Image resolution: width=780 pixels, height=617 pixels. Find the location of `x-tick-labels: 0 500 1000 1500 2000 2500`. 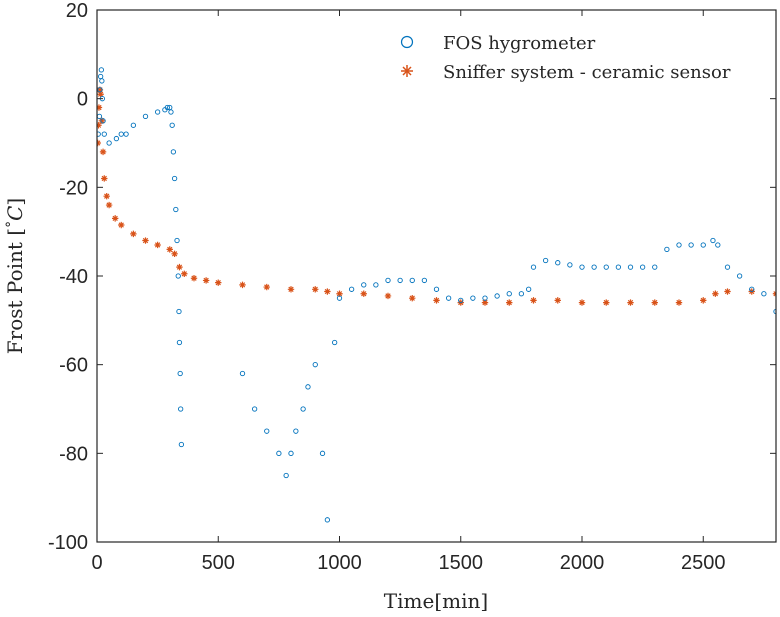

x-tick-labels: 0 500 1000 1500 2000 2500 is located at coordinates (408, 563).